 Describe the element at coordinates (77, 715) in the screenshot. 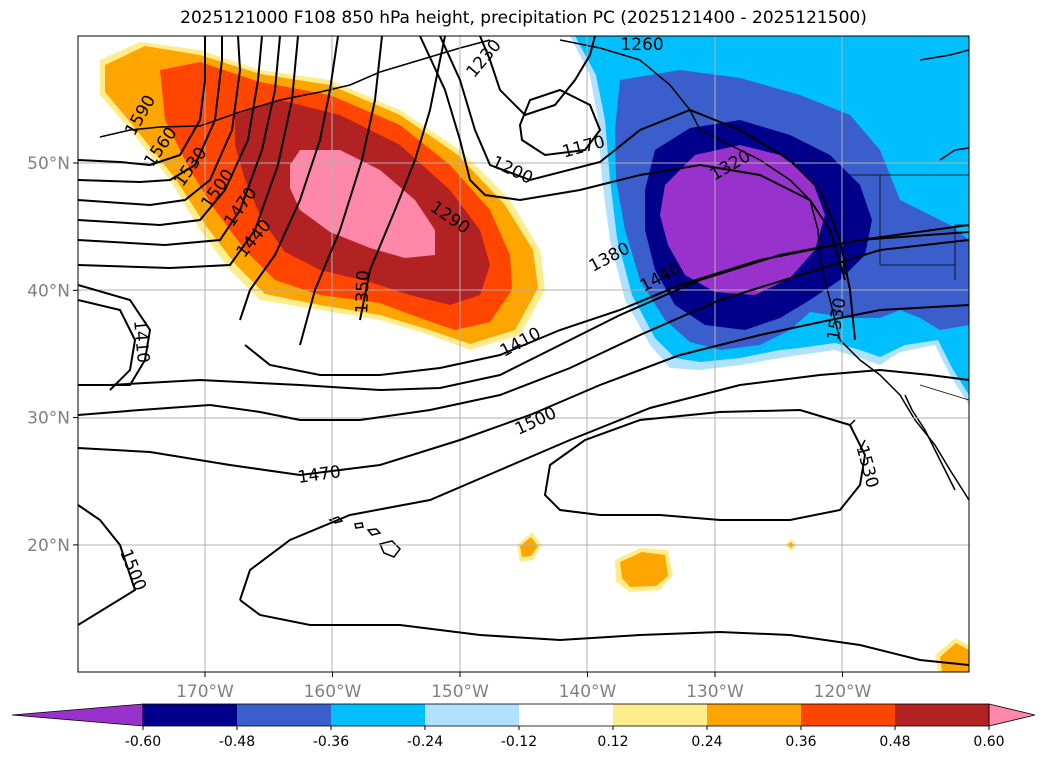

I see `colorbar-extend-min` at that location.